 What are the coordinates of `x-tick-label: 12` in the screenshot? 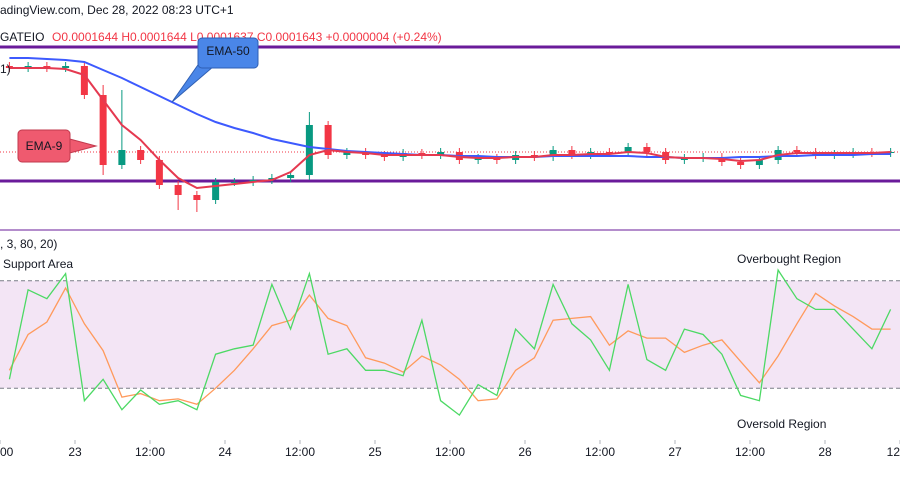 It's located at (893, 452).